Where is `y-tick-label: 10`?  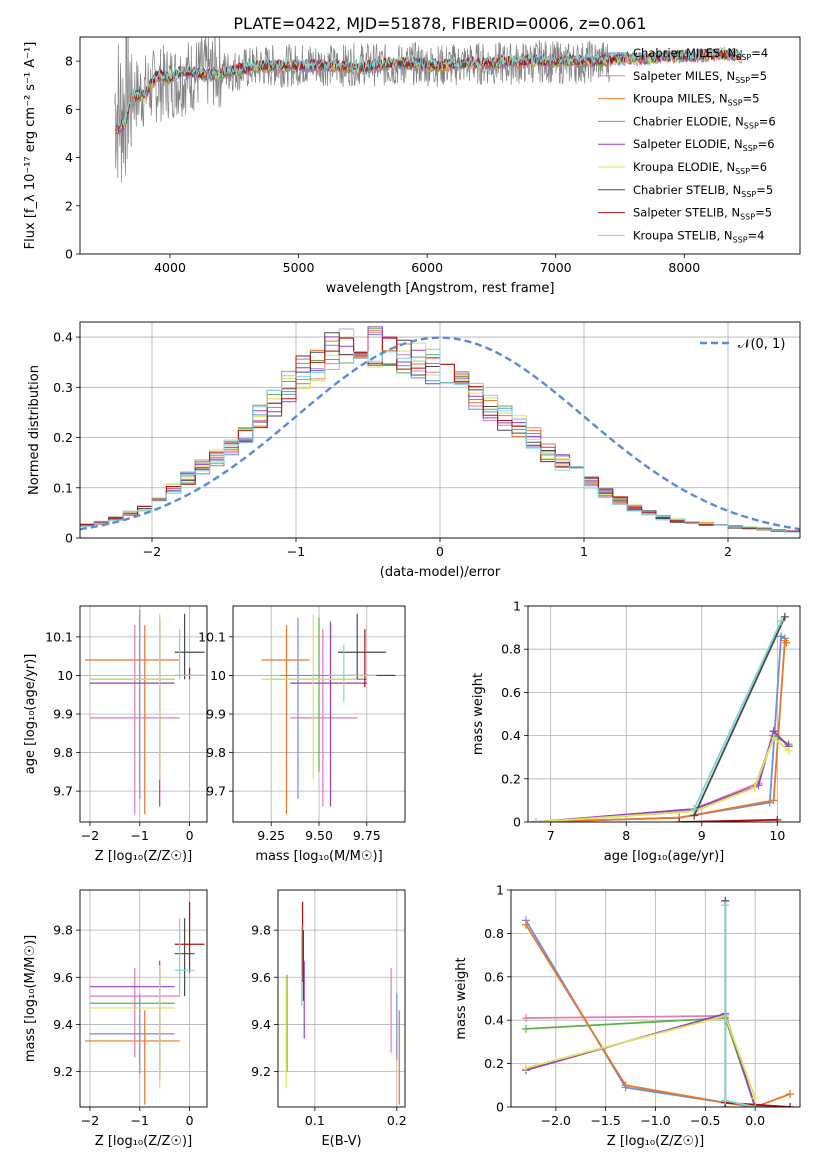 y-tick-label: 10 is located at coordinates (218, 675).